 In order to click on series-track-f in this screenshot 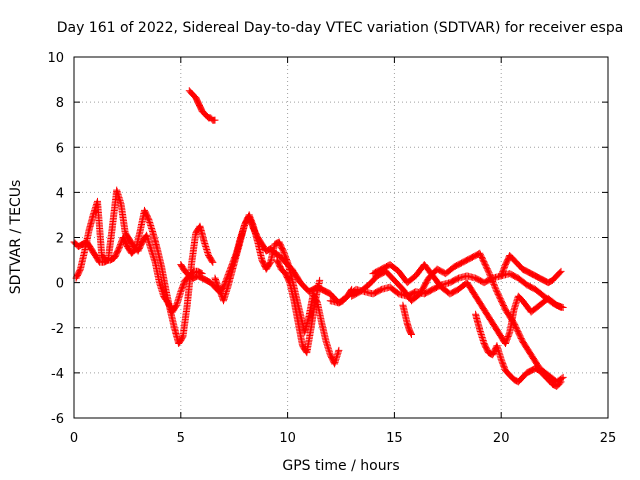, I will do `click(202, 105)`.